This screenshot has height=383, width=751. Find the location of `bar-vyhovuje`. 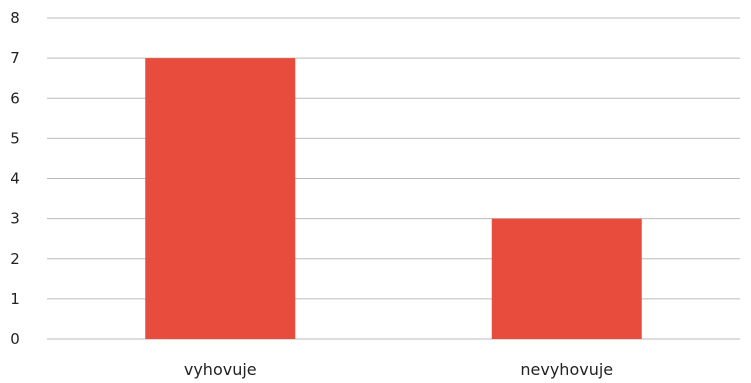

bar-vyhovuje is located at coordinates (220, 198).